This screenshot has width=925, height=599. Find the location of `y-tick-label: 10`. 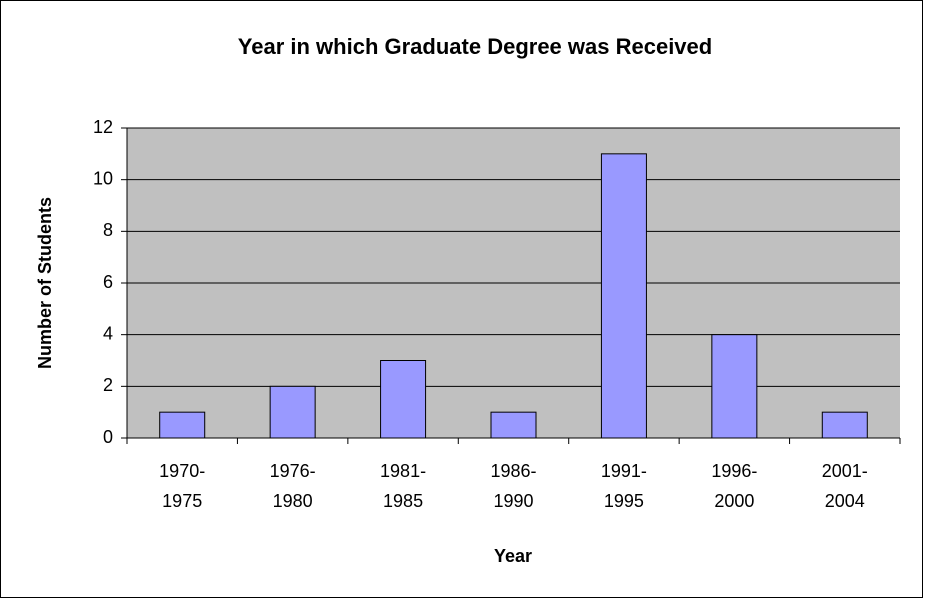

y-tick-label: 10 is located at coordinates (103, 178).